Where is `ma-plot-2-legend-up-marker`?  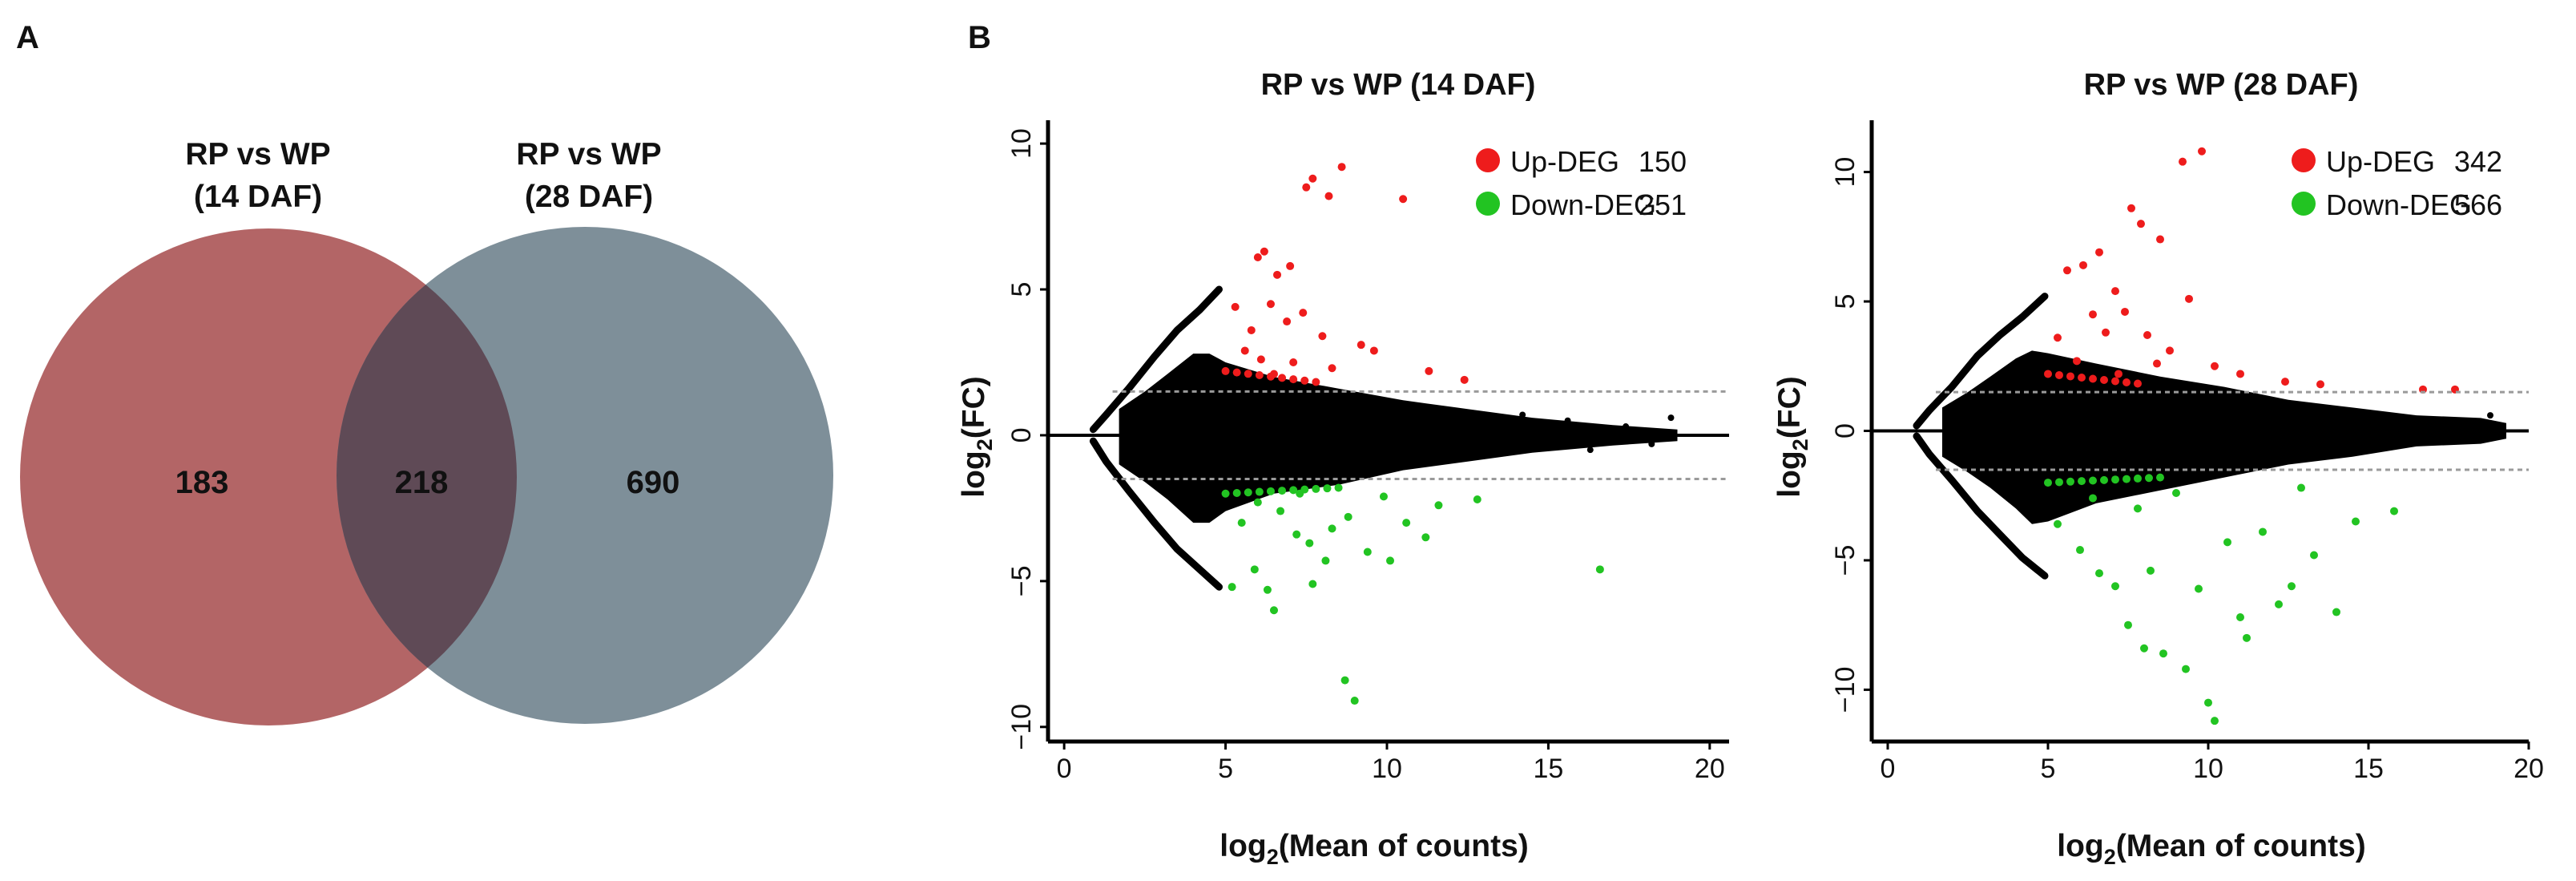
ma-plot-2-legend-up-marker is located at coordinates (2304, 160).